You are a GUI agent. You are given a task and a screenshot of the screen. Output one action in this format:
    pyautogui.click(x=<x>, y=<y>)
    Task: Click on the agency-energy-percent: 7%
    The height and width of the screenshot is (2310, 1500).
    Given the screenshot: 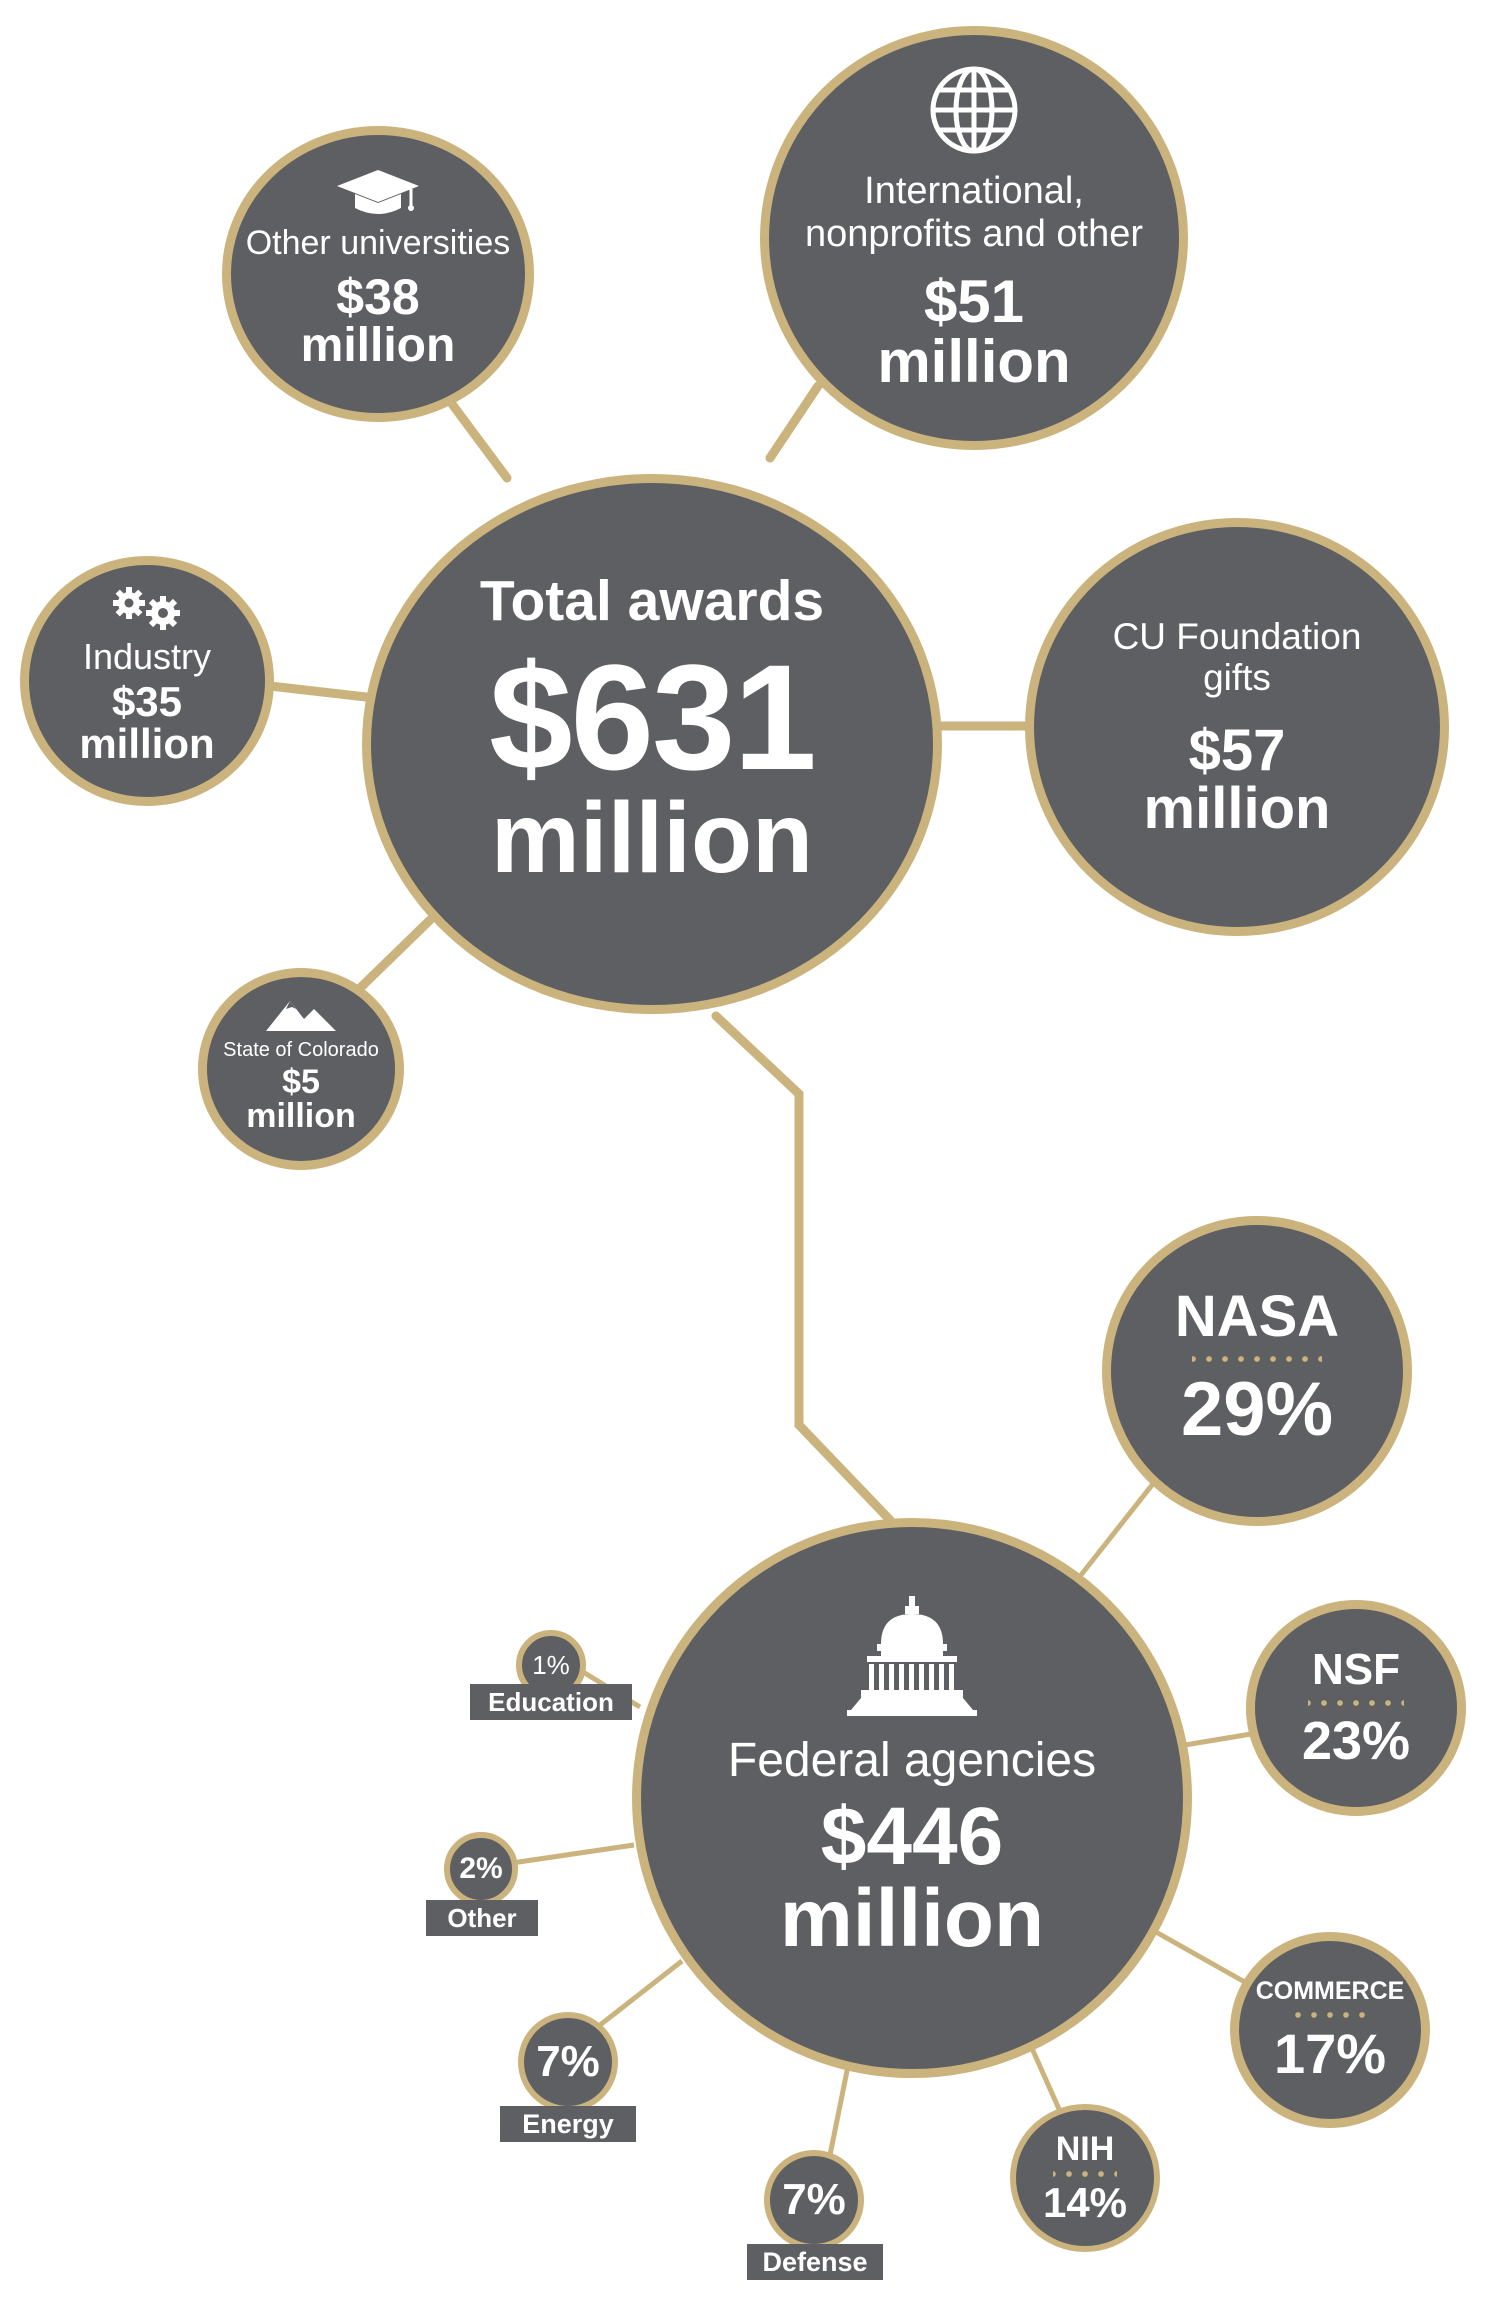 What is the action you would take?
    pyautogui.click(x=568, y=2061)
    